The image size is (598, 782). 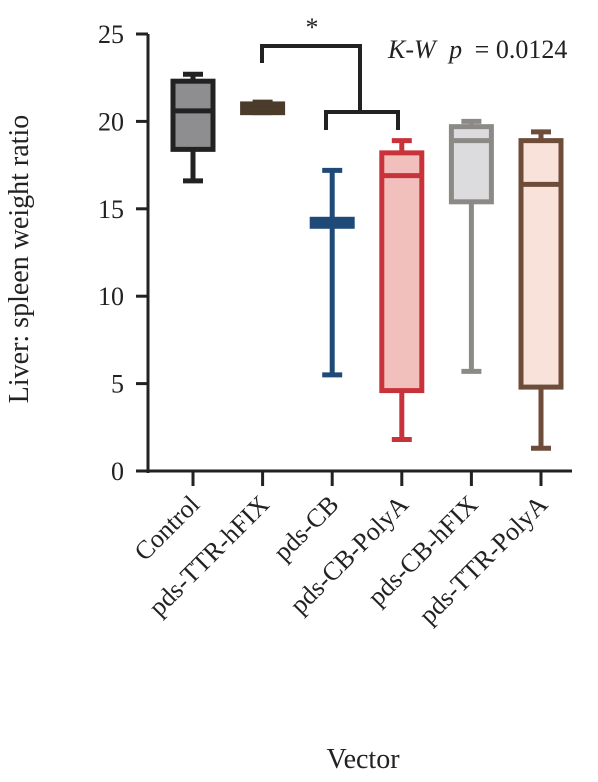 I want to click on box-pds-CB, so click(x=332, y=272).